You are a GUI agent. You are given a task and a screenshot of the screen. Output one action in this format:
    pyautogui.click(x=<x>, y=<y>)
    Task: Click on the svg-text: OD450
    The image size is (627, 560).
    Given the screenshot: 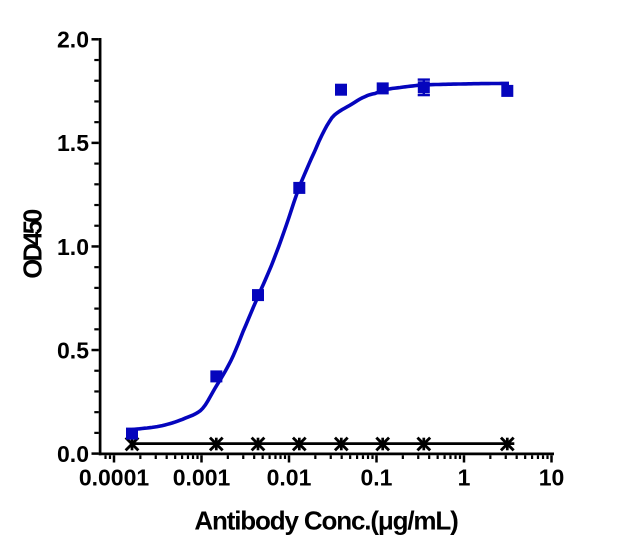 What is the action you would take?
    pyautogui.click(x=34, y=244)
    